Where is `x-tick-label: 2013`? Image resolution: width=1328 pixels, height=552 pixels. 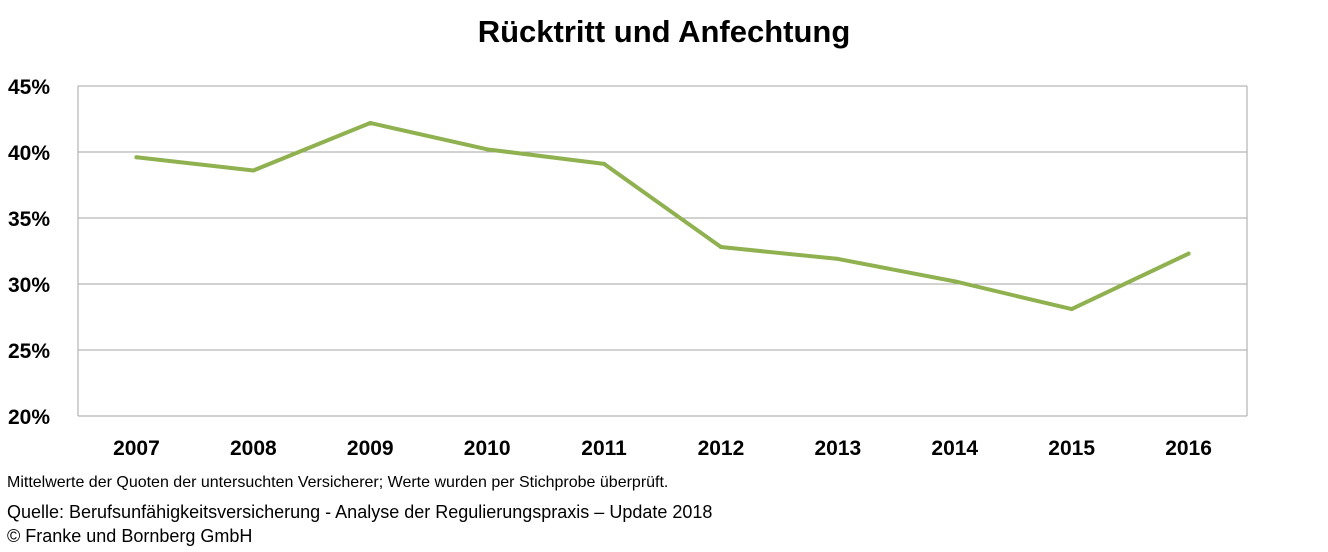 x-tick-label: 2013 is located at coordinates (837, 448).